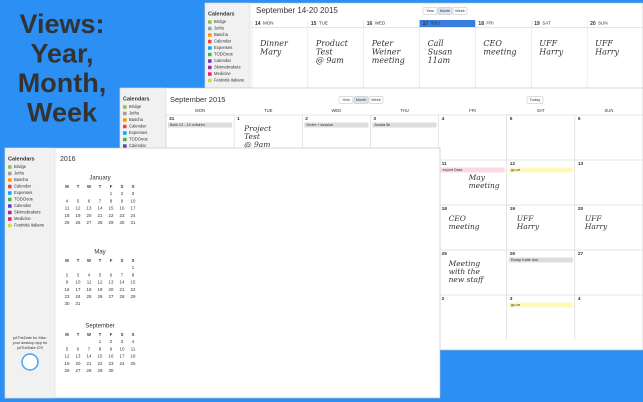  I want to click on event-text: go-ce, so click(516, 305).